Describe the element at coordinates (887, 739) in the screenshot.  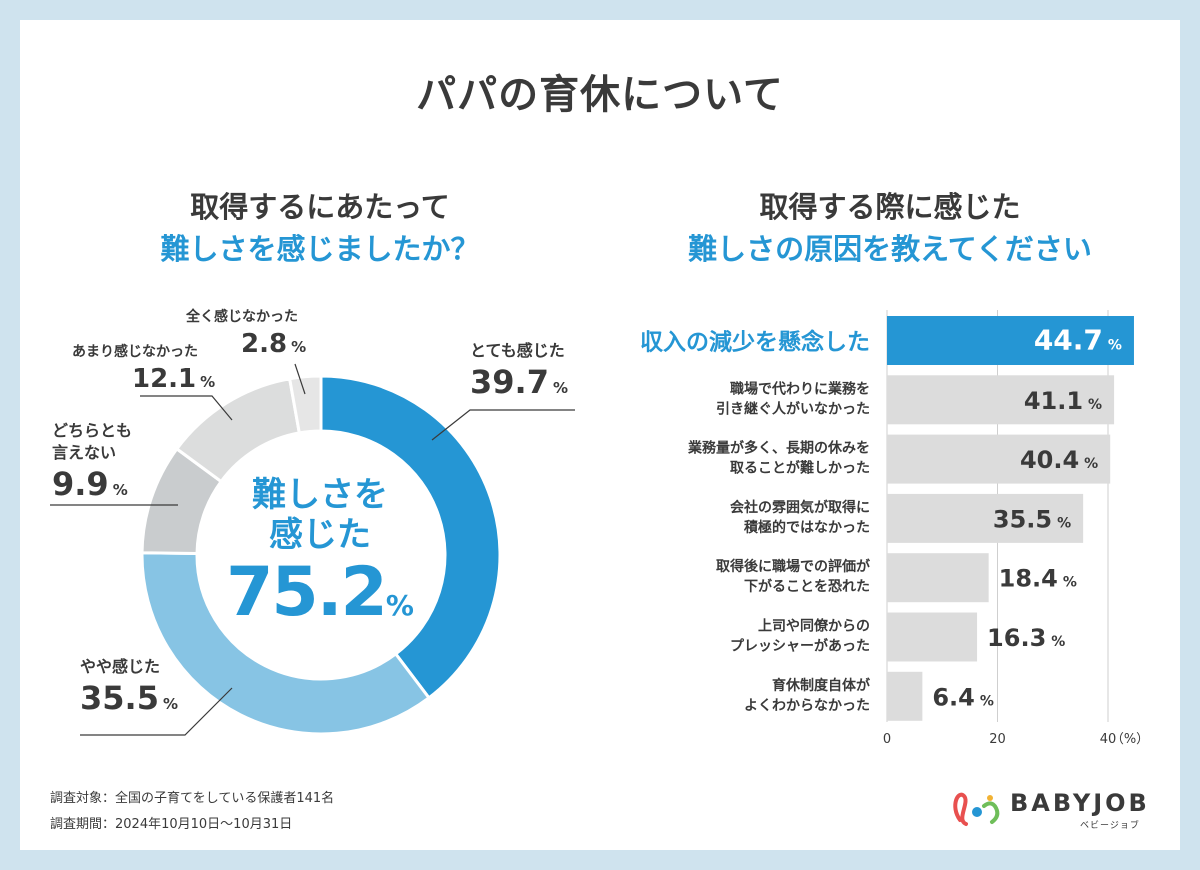
I see `x-tick-label: 0` at that location.